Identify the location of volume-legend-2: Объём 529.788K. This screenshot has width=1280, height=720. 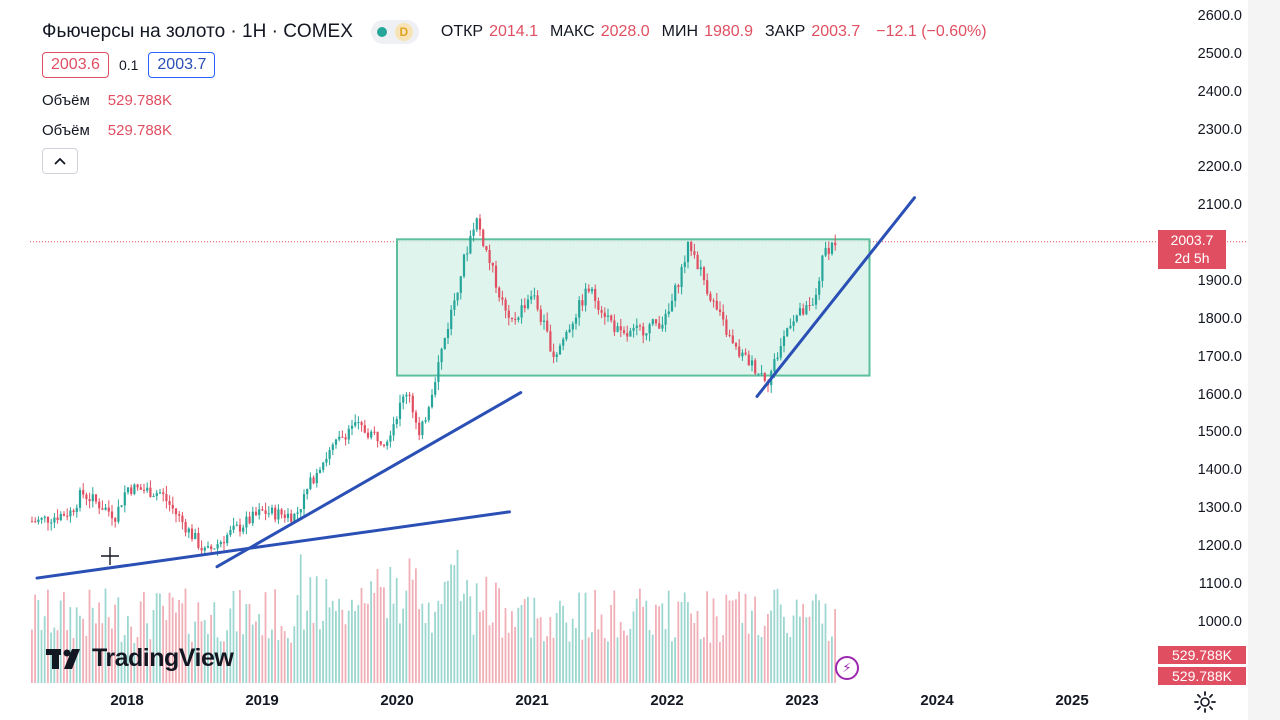
(107, 130).